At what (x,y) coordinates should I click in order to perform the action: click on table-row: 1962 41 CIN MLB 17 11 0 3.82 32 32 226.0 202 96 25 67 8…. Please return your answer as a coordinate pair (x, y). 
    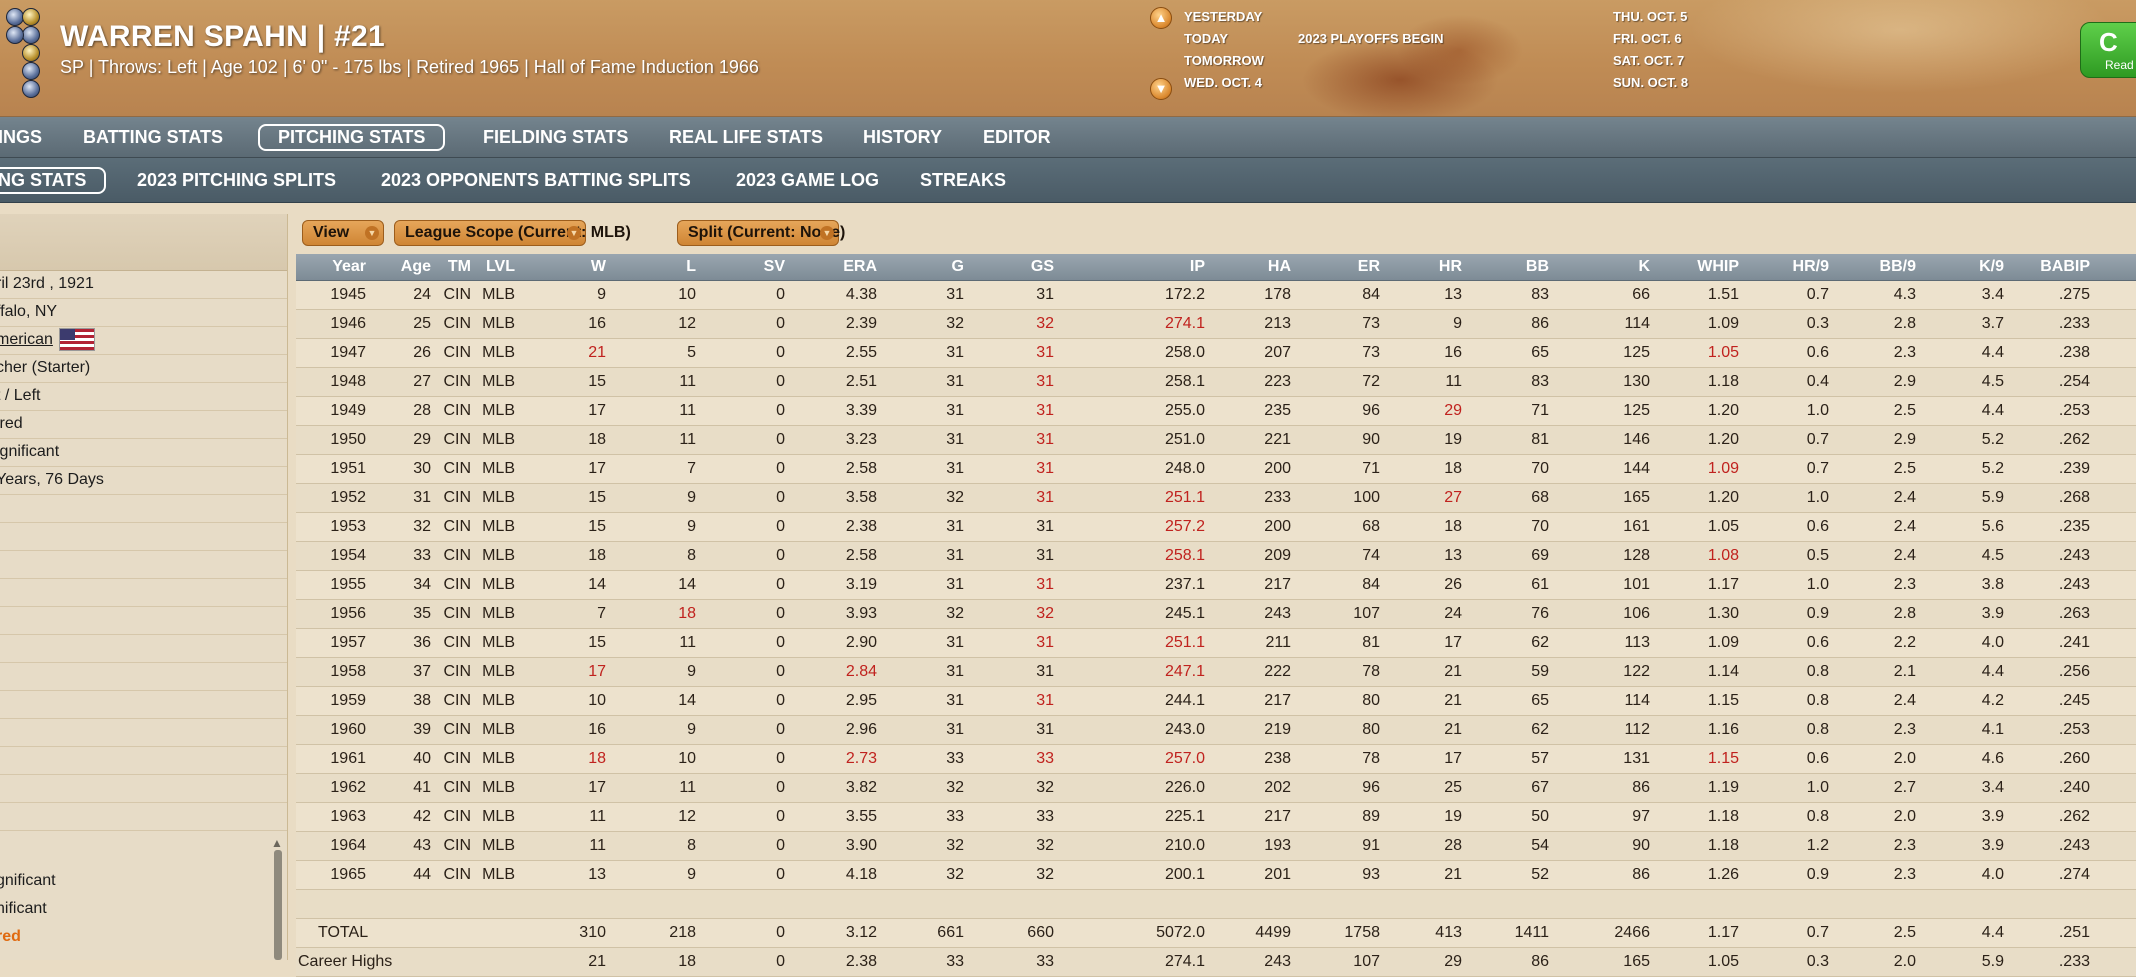
    Looking at the image, I should click on (1216, 788).